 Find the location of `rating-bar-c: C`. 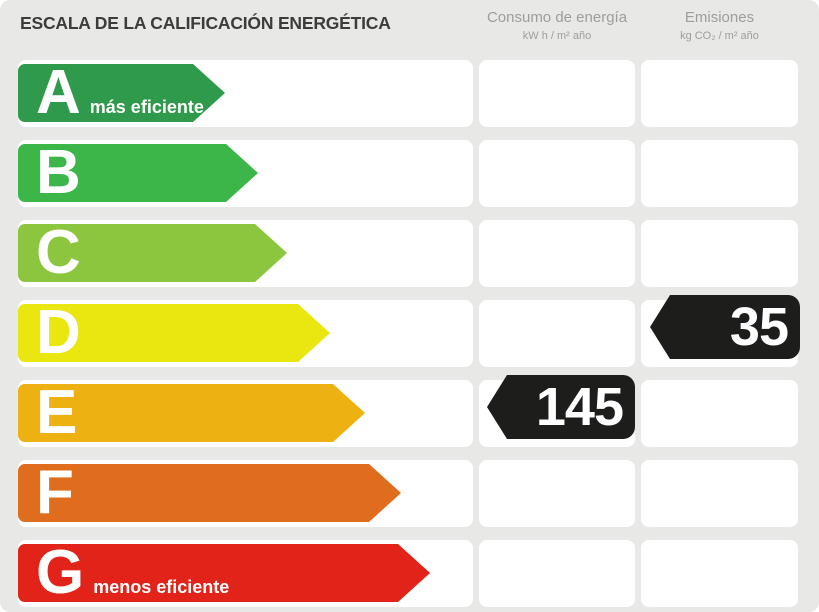

rating-bar-c: C is located at coordinates (152, 253).